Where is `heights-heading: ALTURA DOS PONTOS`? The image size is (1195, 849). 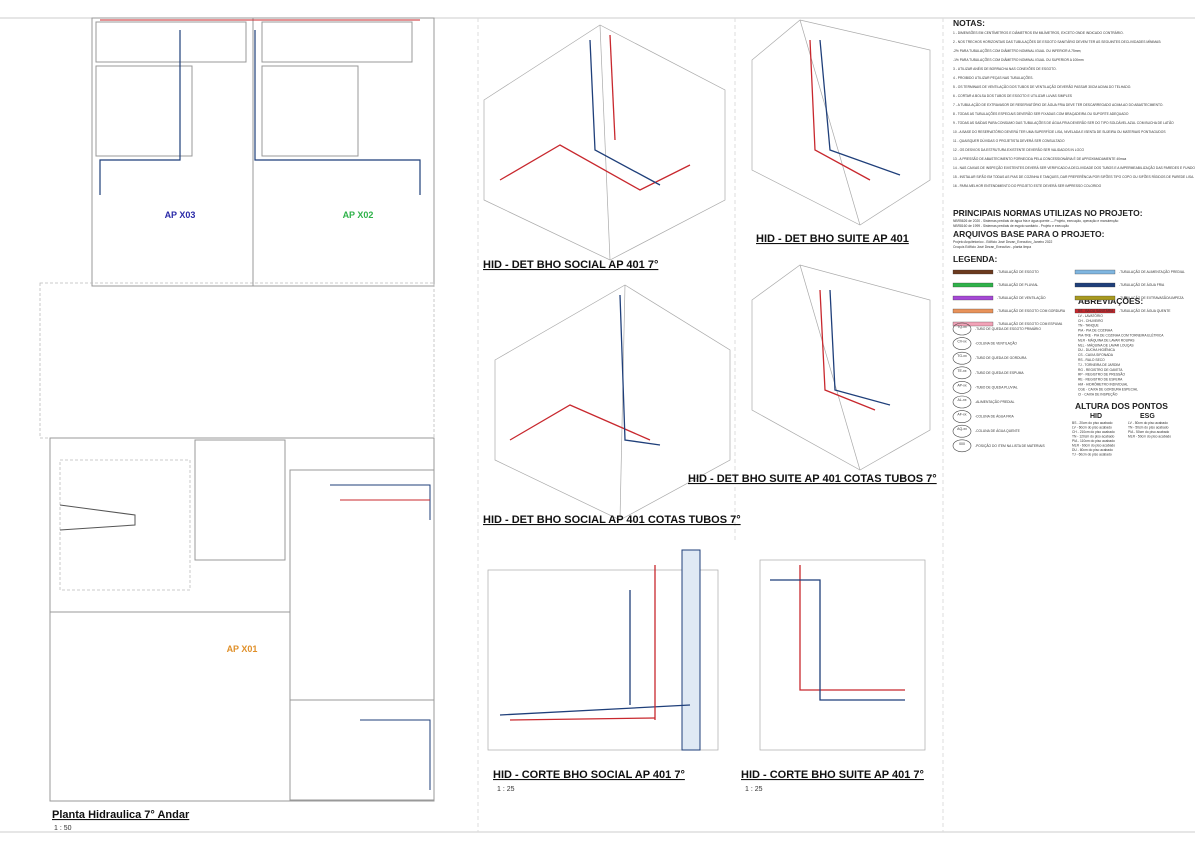
heights-heading: ALTURA DOS PONTOS is located at coordinates (1121, 406).